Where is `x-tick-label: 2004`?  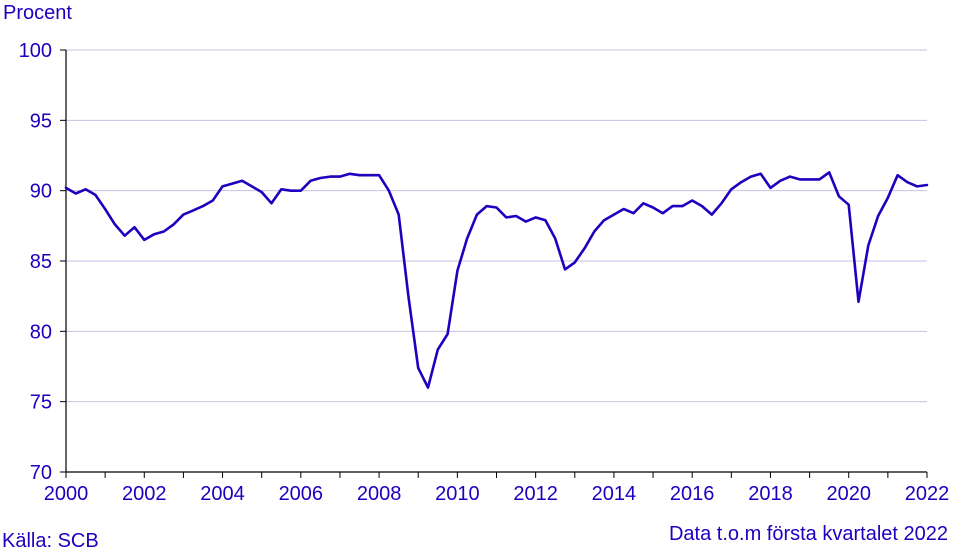 x-tick-label: 2004 is located at coordinates (222, 494).